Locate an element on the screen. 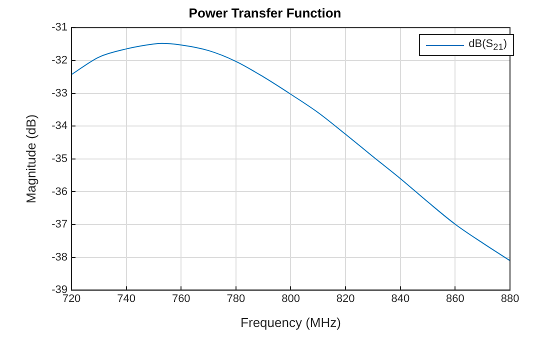  legend-label: dB(S$_{21}$) is located at coordinates (487, 45).